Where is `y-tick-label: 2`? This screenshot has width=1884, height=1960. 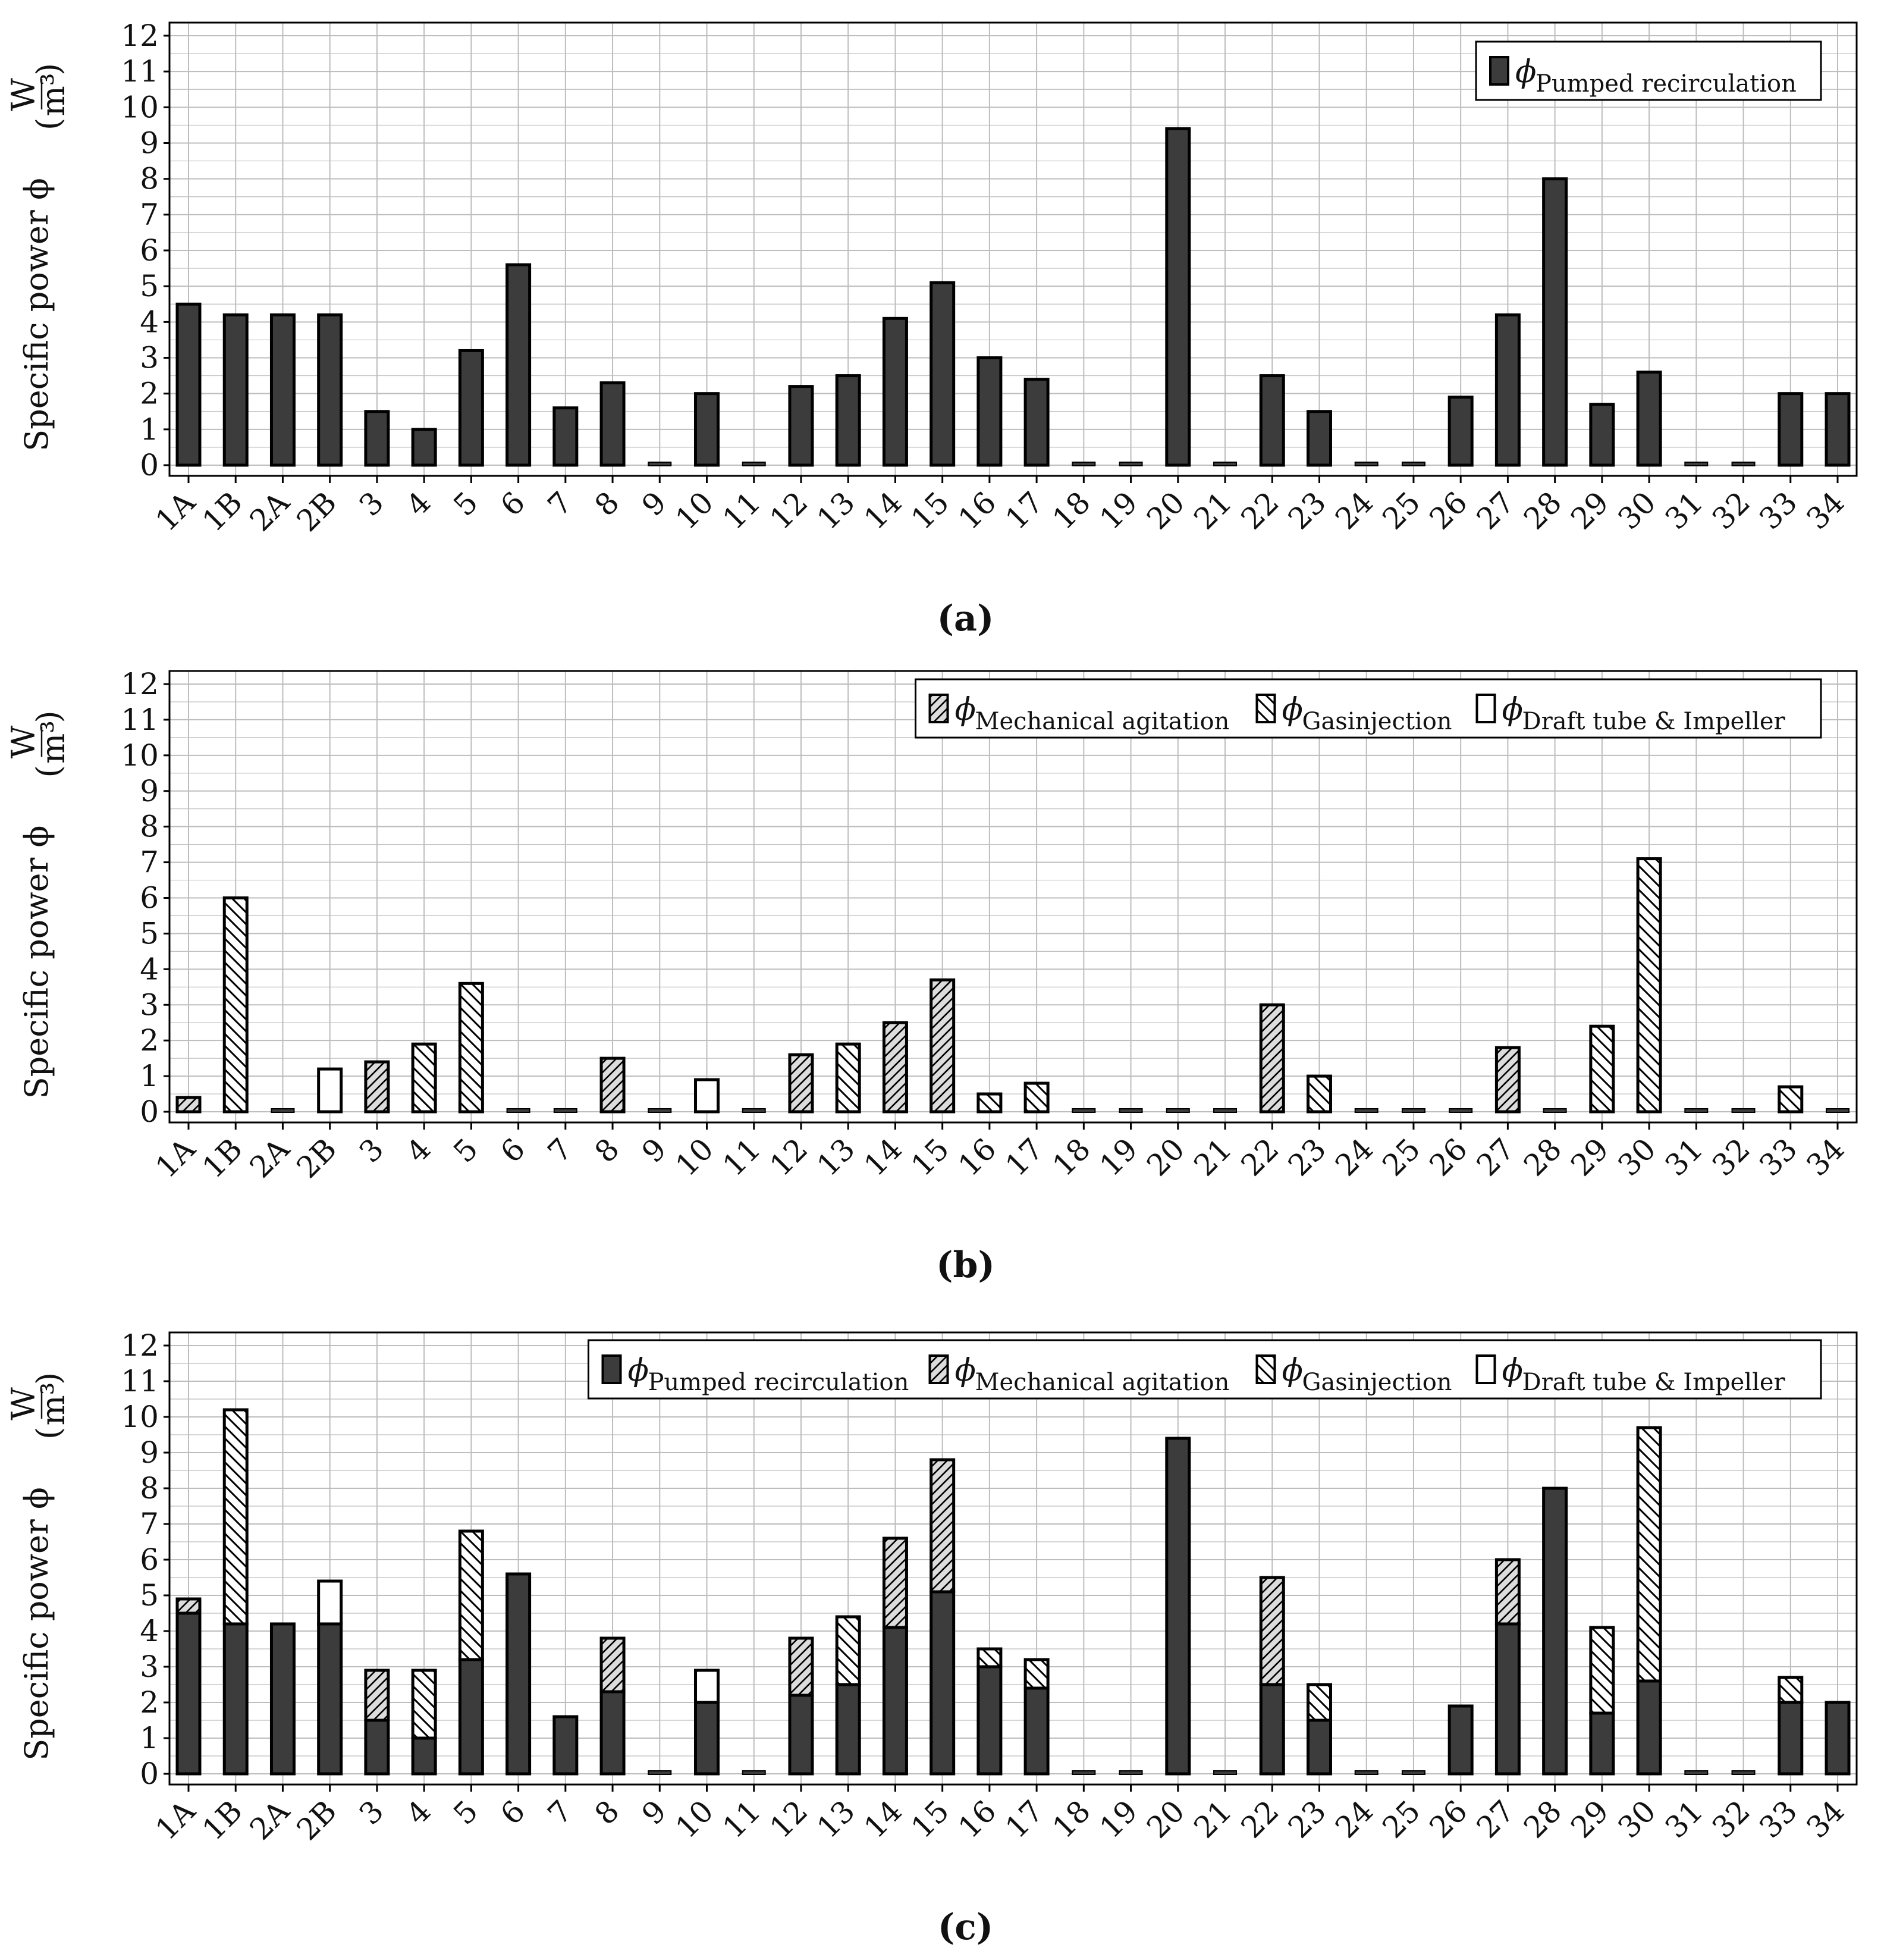 y-tick-label: 2 is located at coordinates (149, 1040).